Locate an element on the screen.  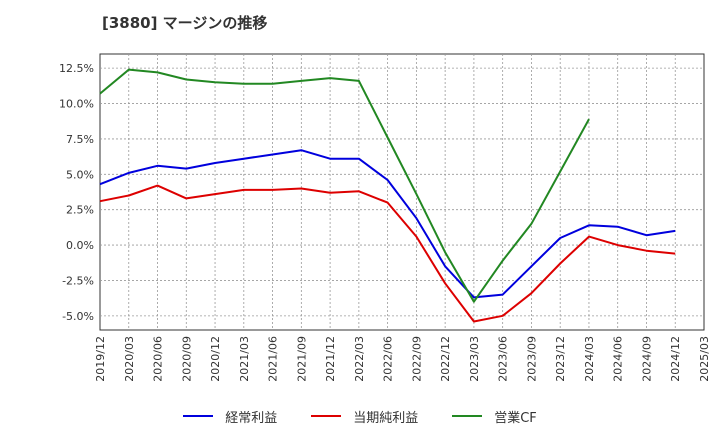
y-tick-label: 7.5% is located at coordinates (80, 139).